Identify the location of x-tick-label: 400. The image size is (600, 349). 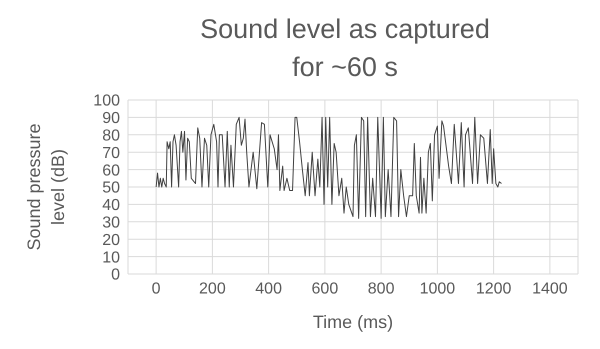
(268, 289).